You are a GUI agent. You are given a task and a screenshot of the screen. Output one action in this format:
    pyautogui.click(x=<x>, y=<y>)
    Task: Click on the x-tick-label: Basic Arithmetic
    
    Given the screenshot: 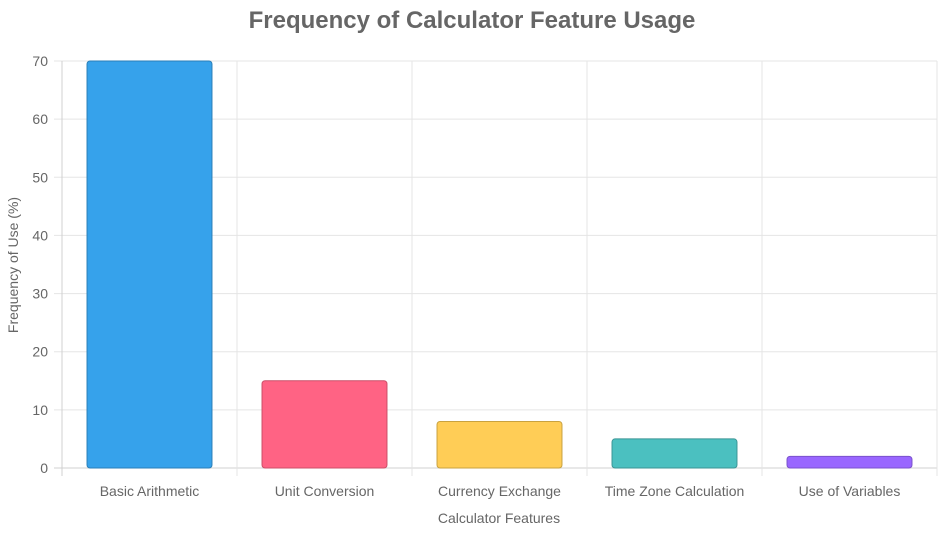 What is the action you would take?
    pyautogui.click(x=150, y=491)
    